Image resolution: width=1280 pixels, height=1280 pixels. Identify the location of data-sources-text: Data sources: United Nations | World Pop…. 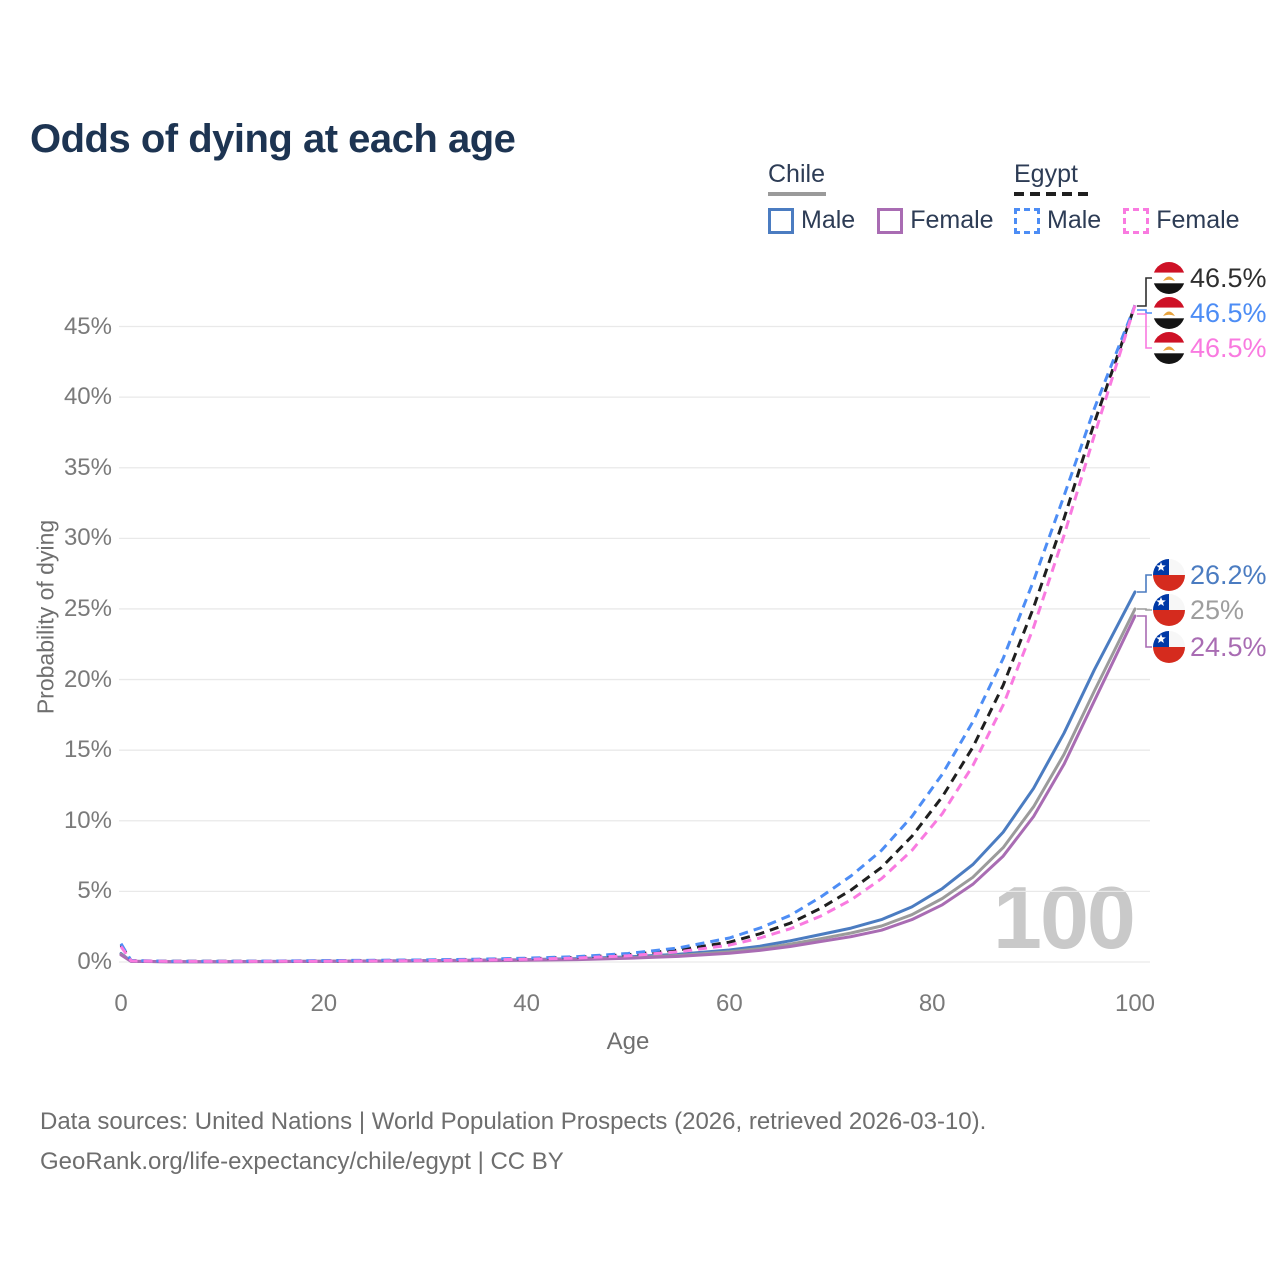
(513, 1121).